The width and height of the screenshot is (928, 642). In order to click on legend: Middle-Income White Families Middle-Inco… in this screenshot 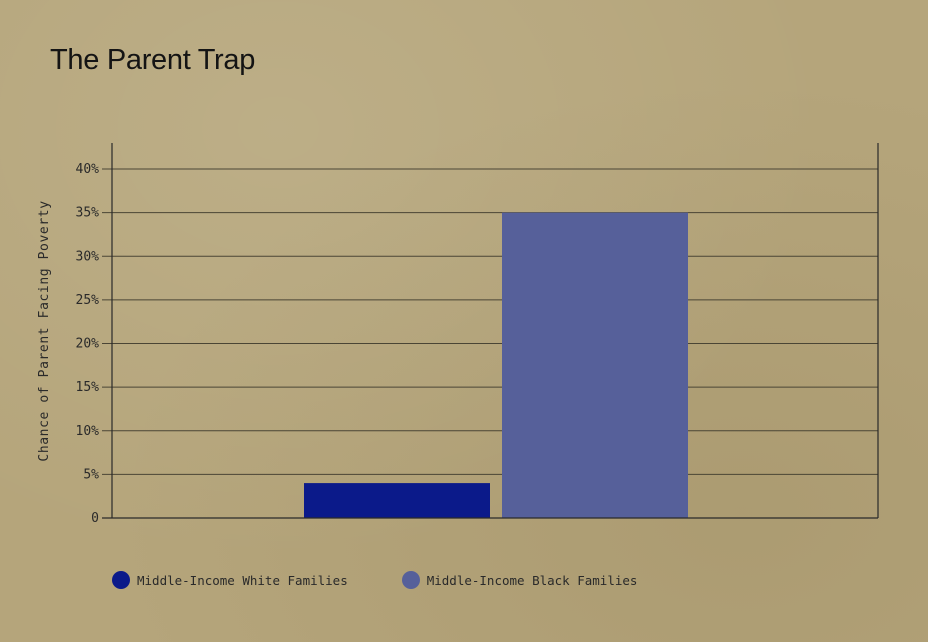, I will do `click(401, 580)`.